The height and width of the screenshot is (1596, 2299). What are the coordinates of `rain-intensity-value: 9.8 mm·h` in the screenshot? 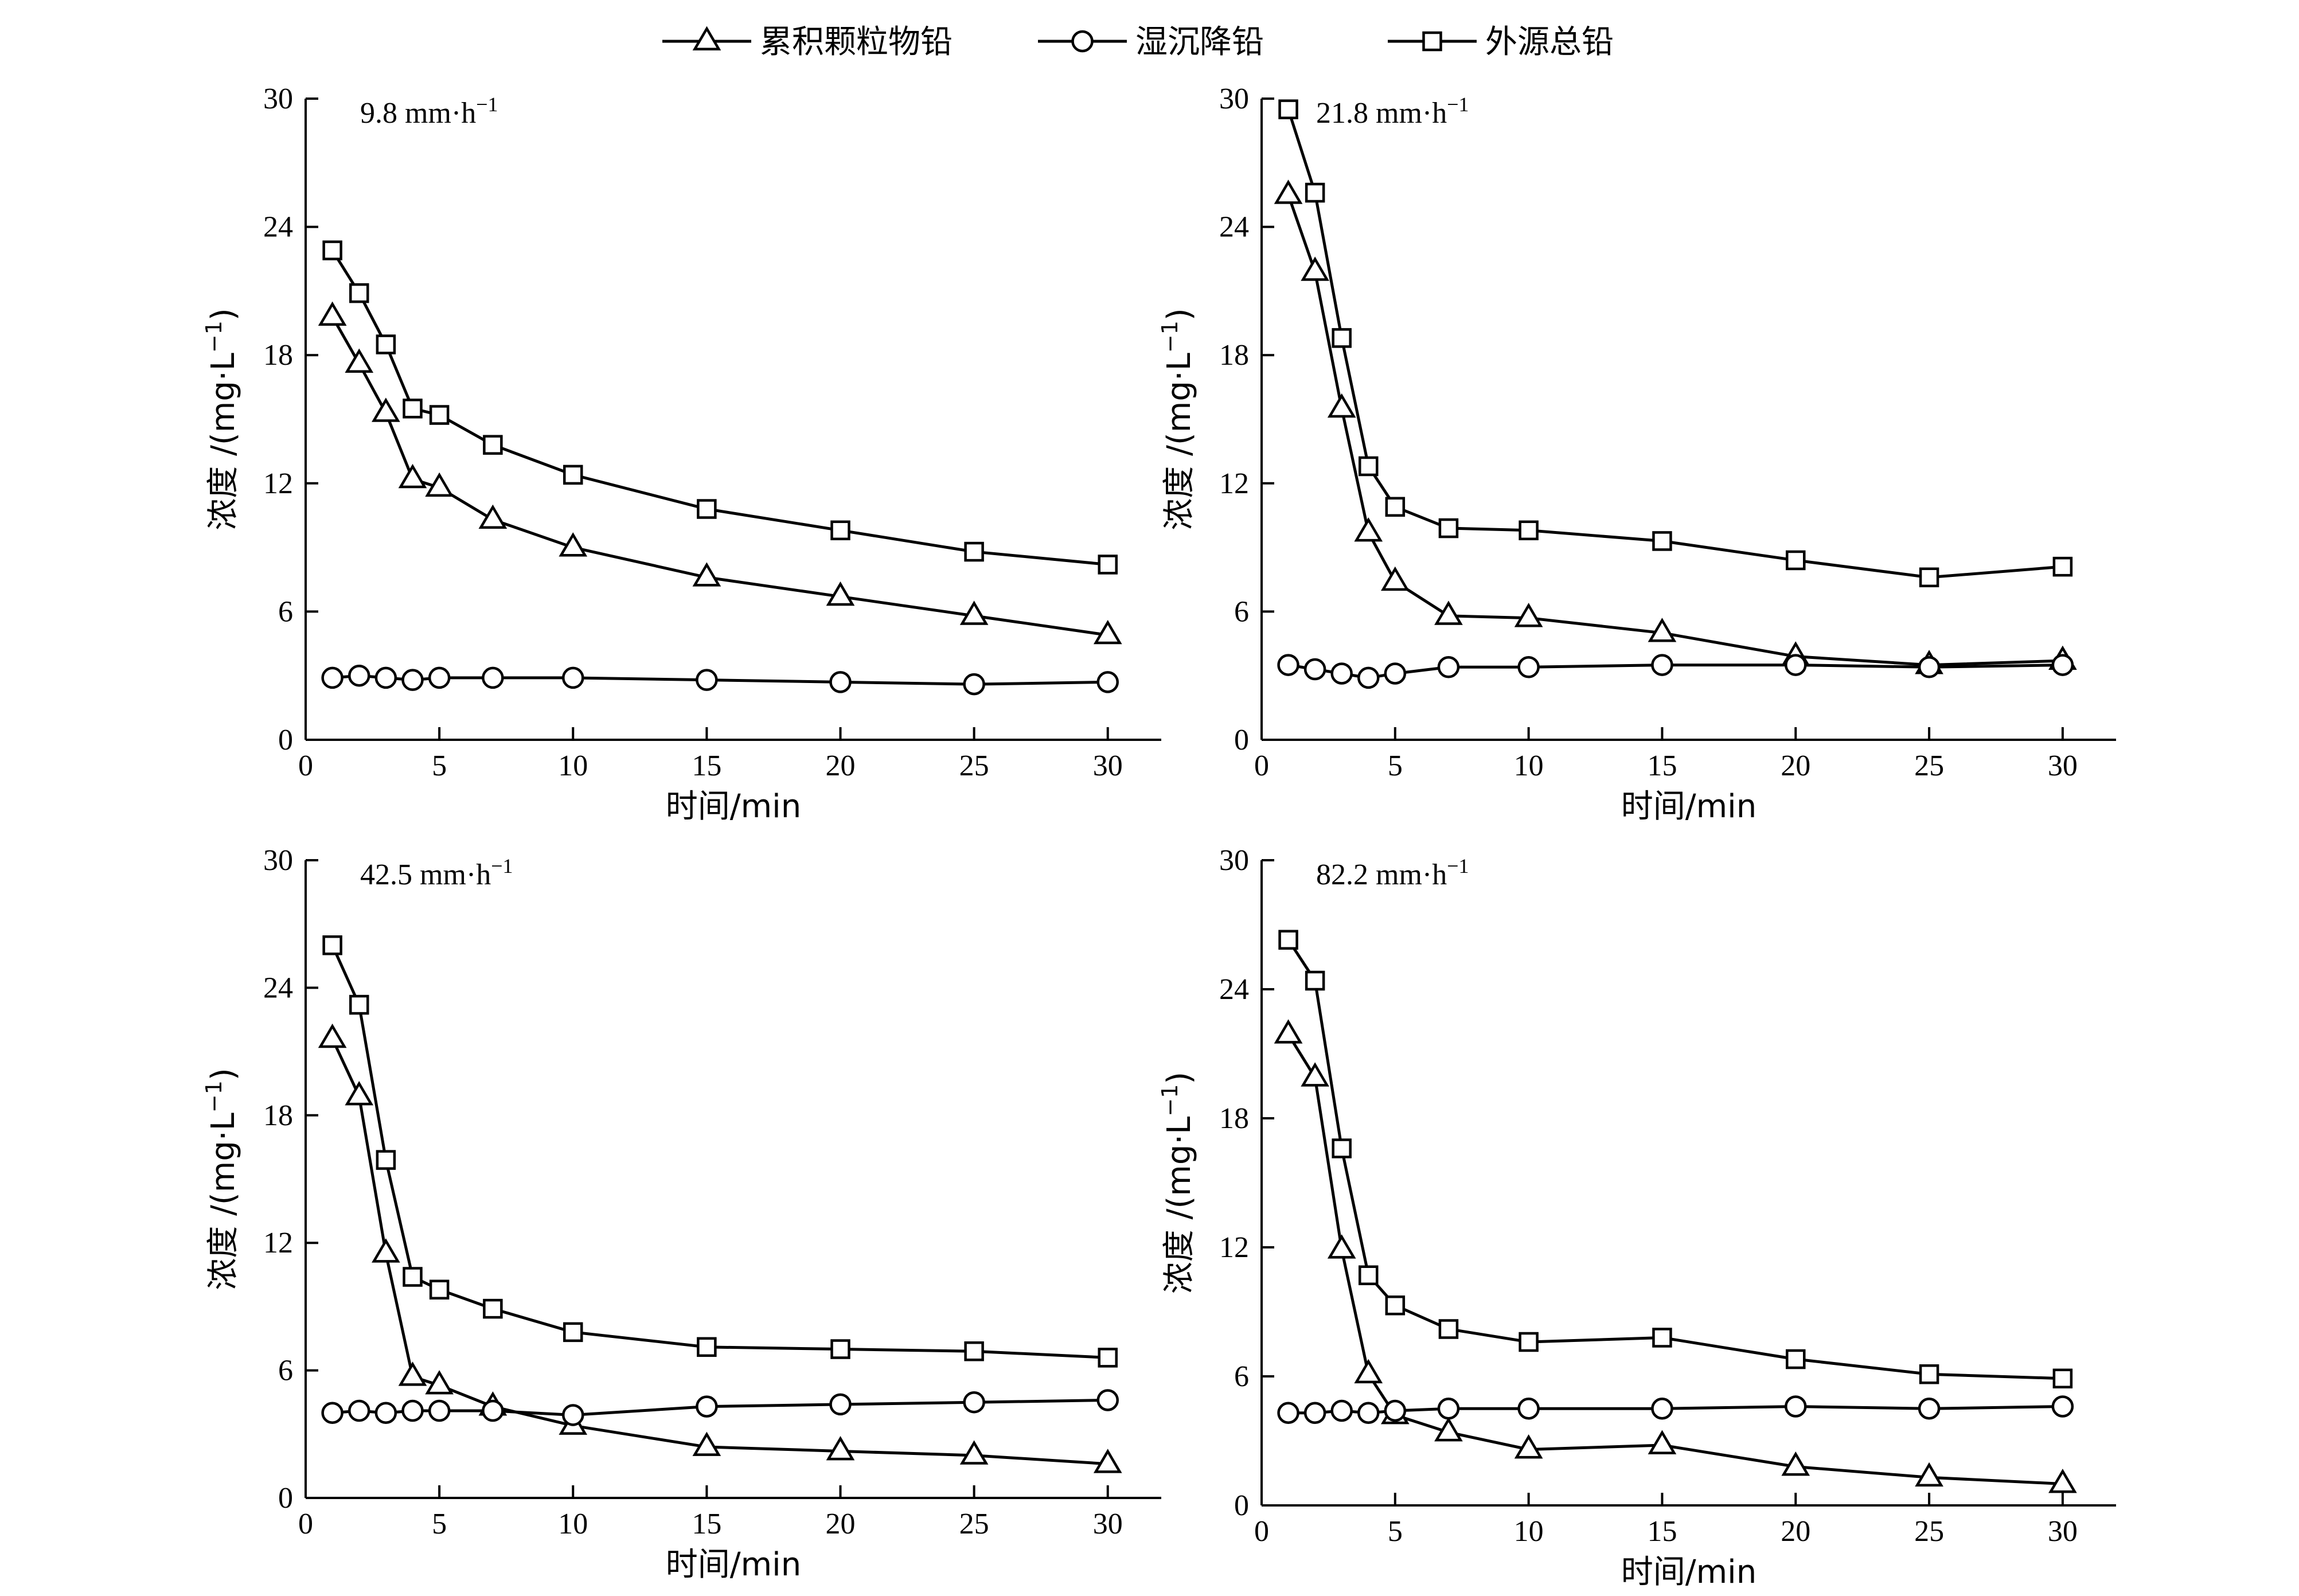 It's located at (418, 114).